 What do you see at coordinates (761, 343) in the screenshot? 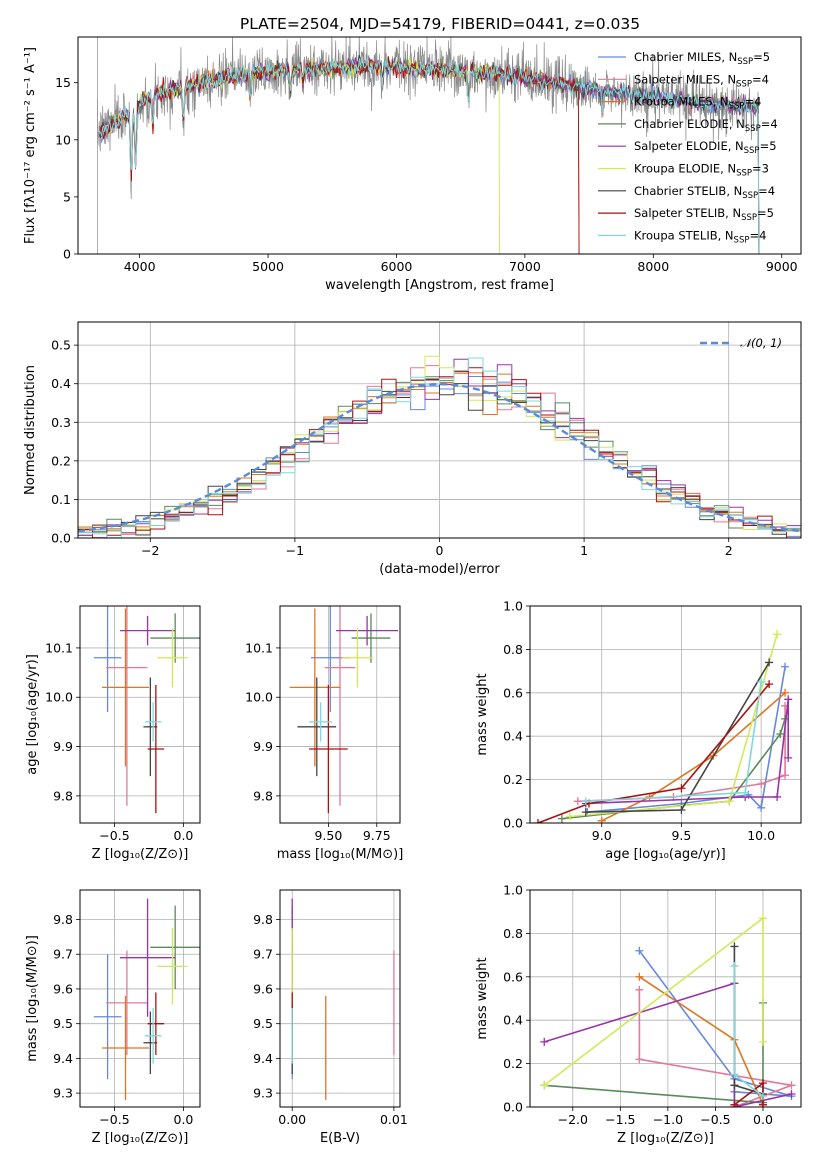
I see `legend-label: 𝒩(0, 1)` at bounding box center [761, 343].